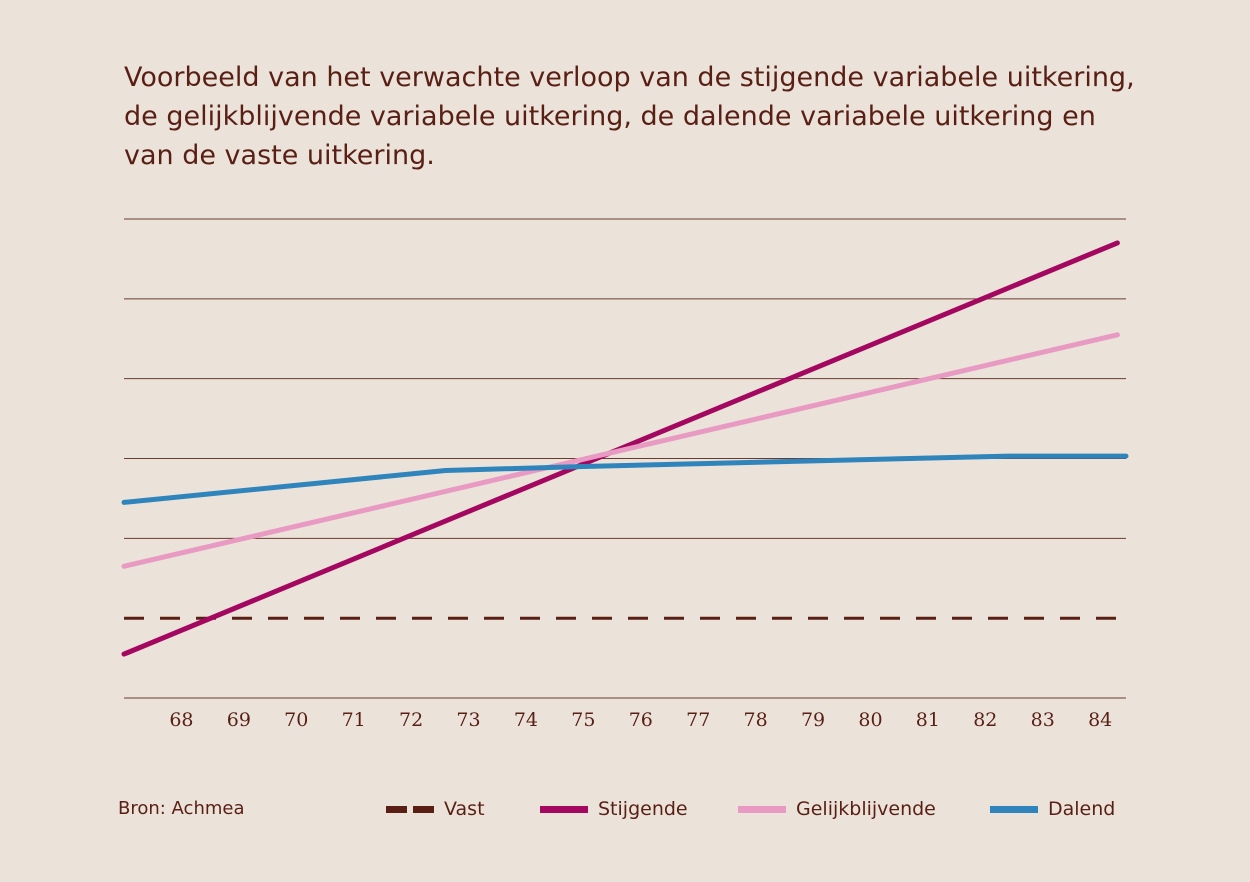 This screenshot has height=882, width=1250. What do you see at coordinates (526, 720) in the screenshot?
I see `x-tick-label-74: 74` at bounding box center [526, 720].